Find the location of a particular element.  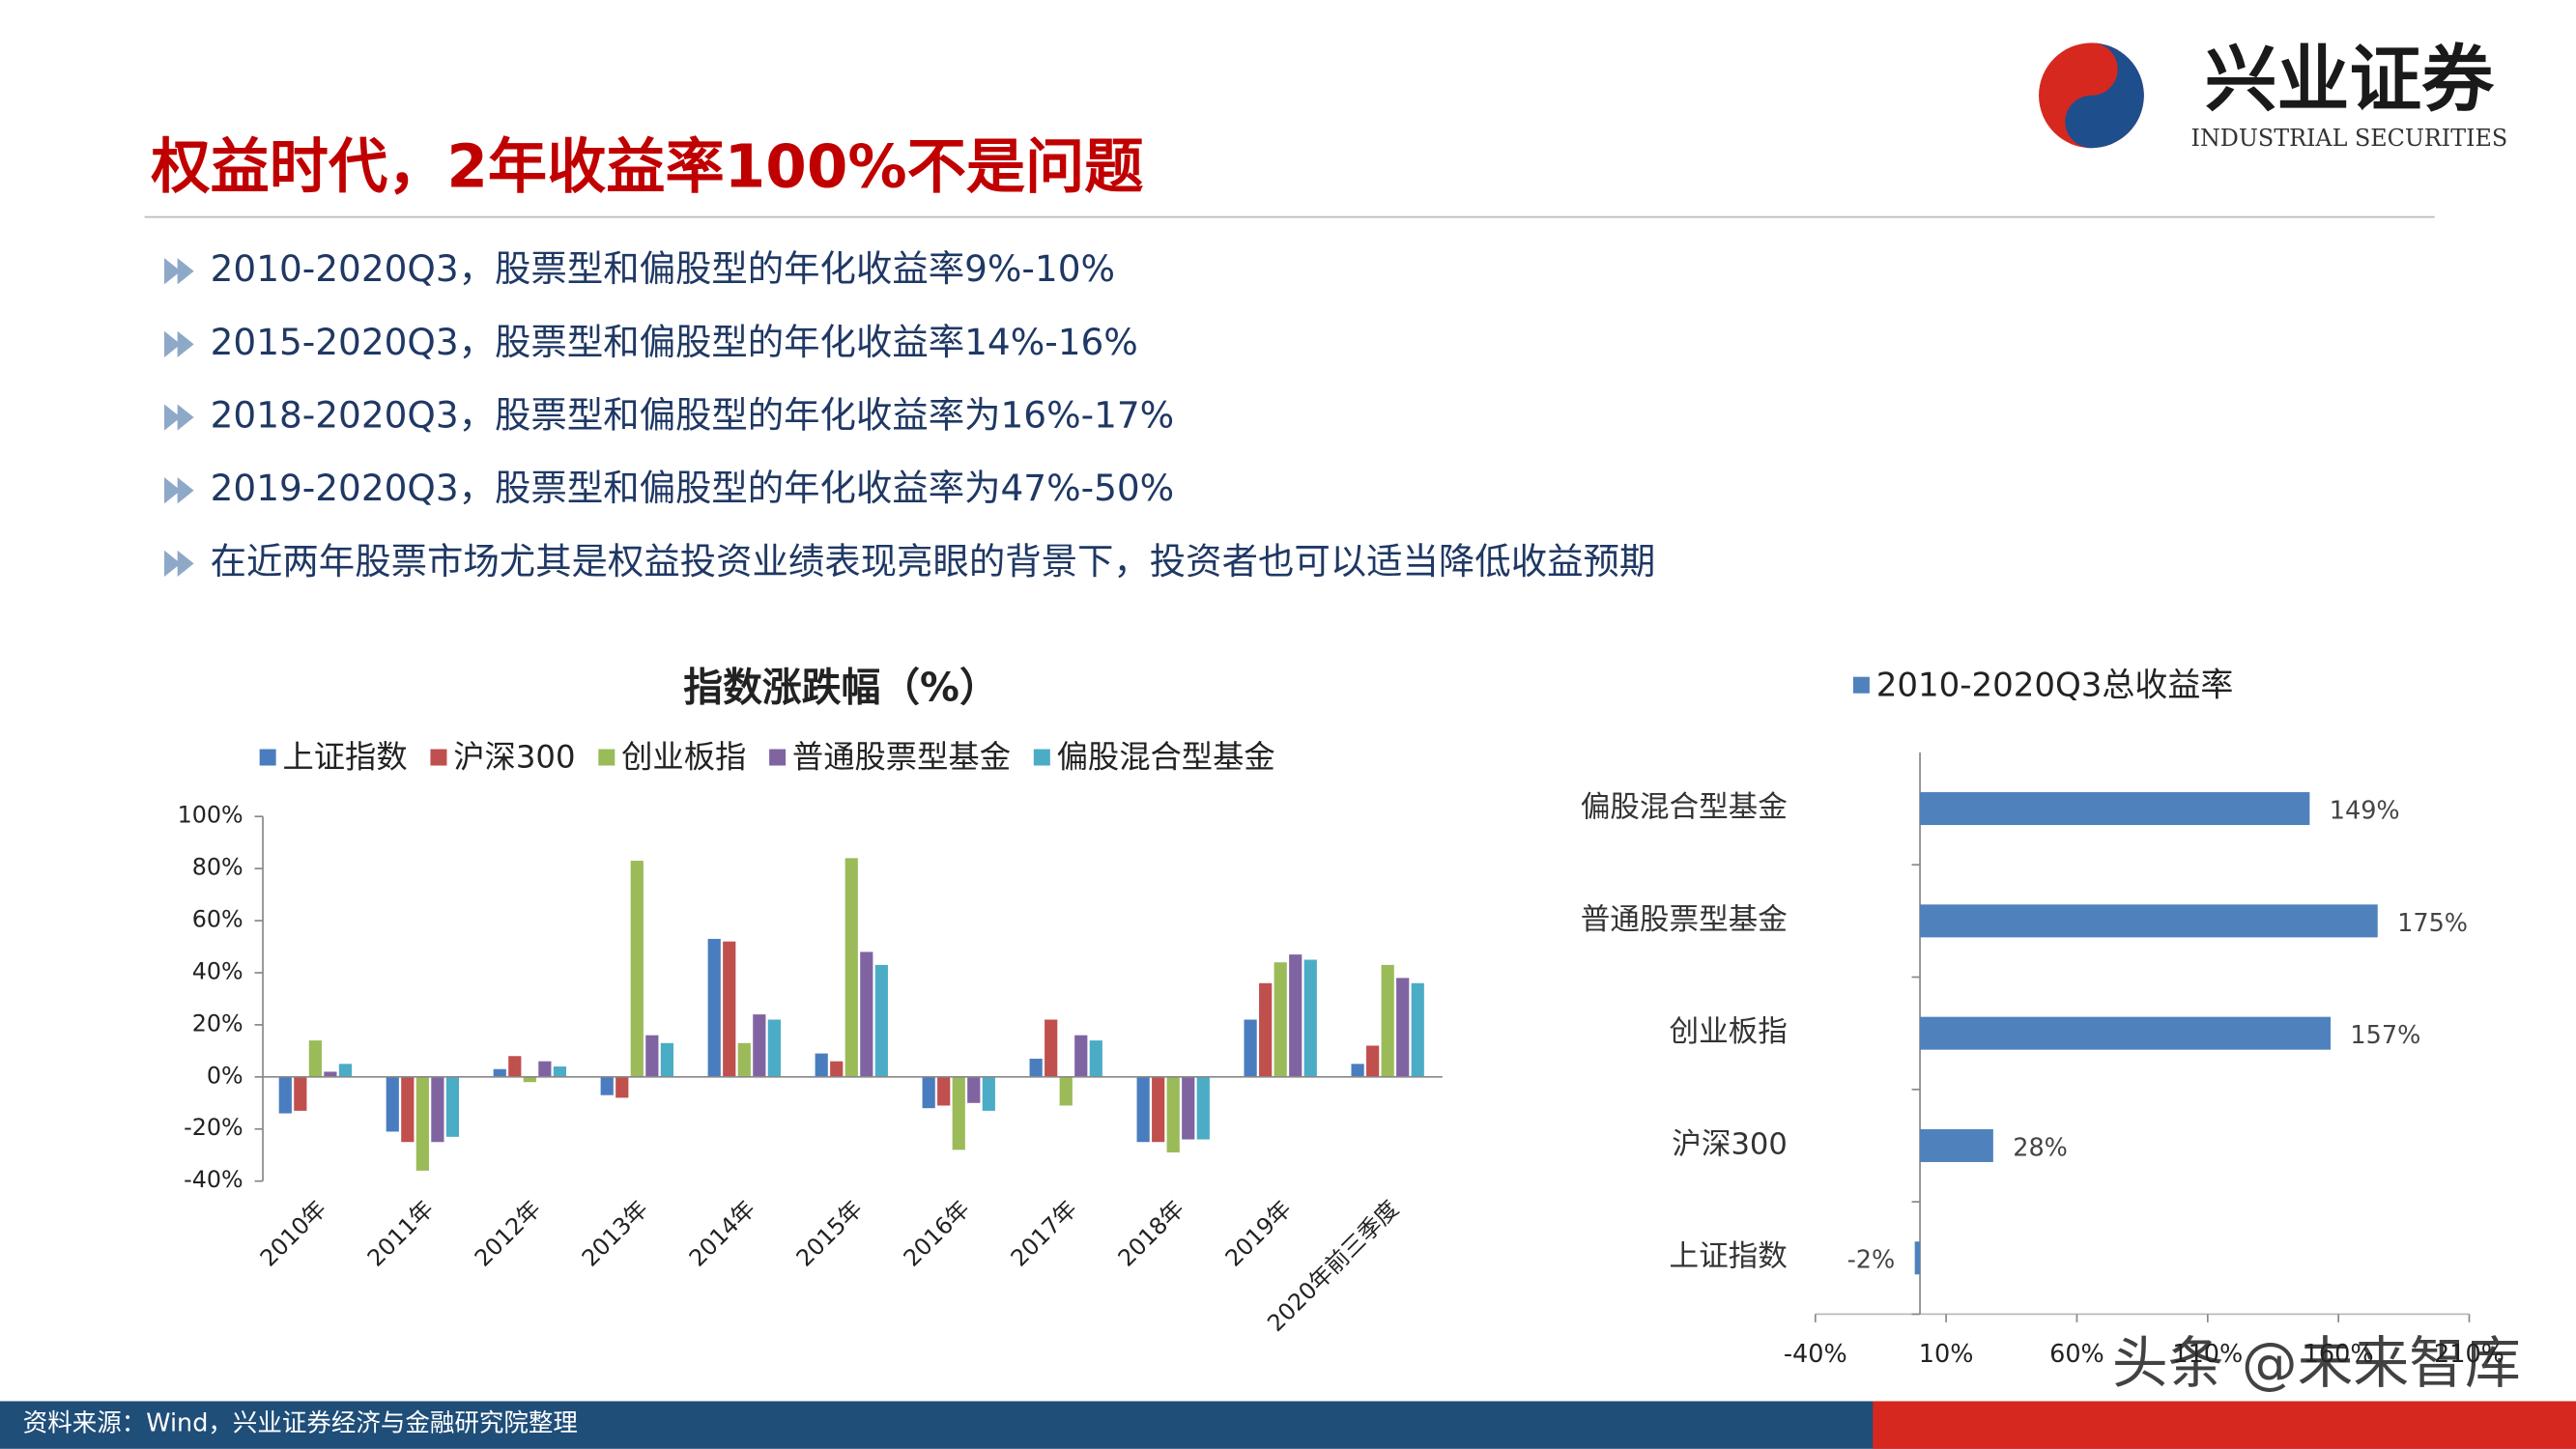

value-label: 175% is located at coordinates (2433, 923).